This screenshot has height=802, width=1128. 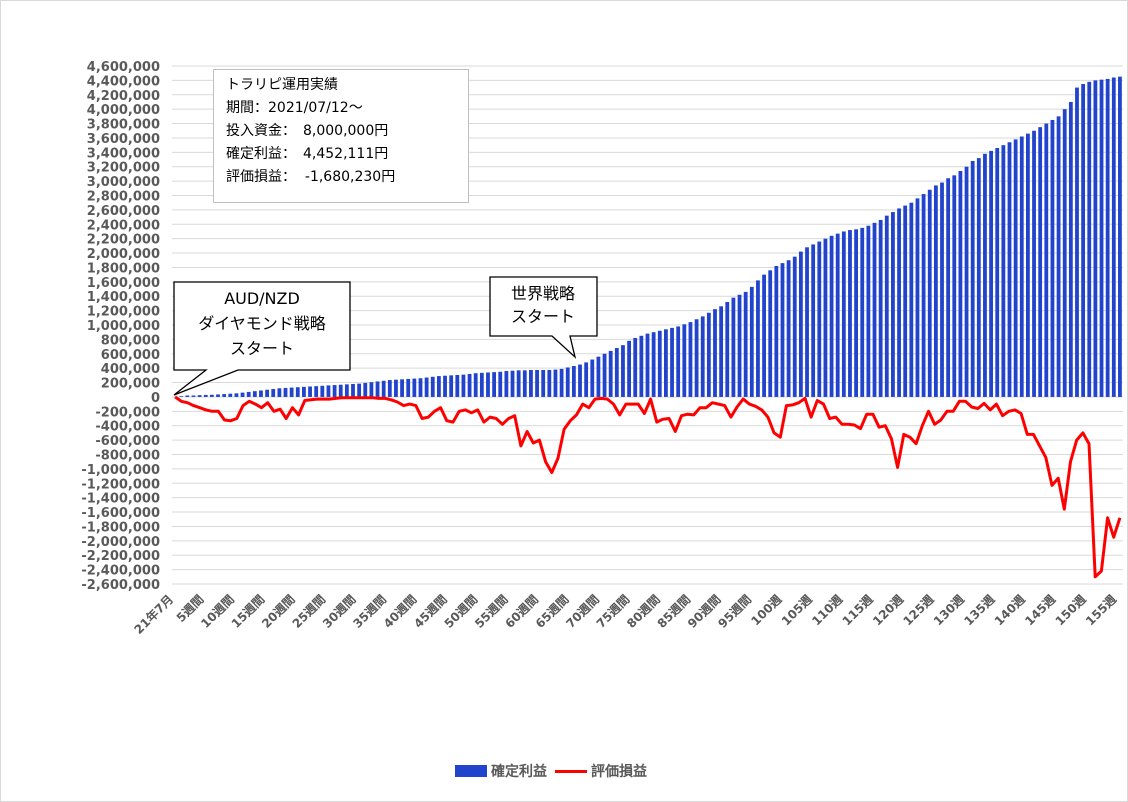 I want to click on x-tick-label: 110週, so click(x=827, y=610).